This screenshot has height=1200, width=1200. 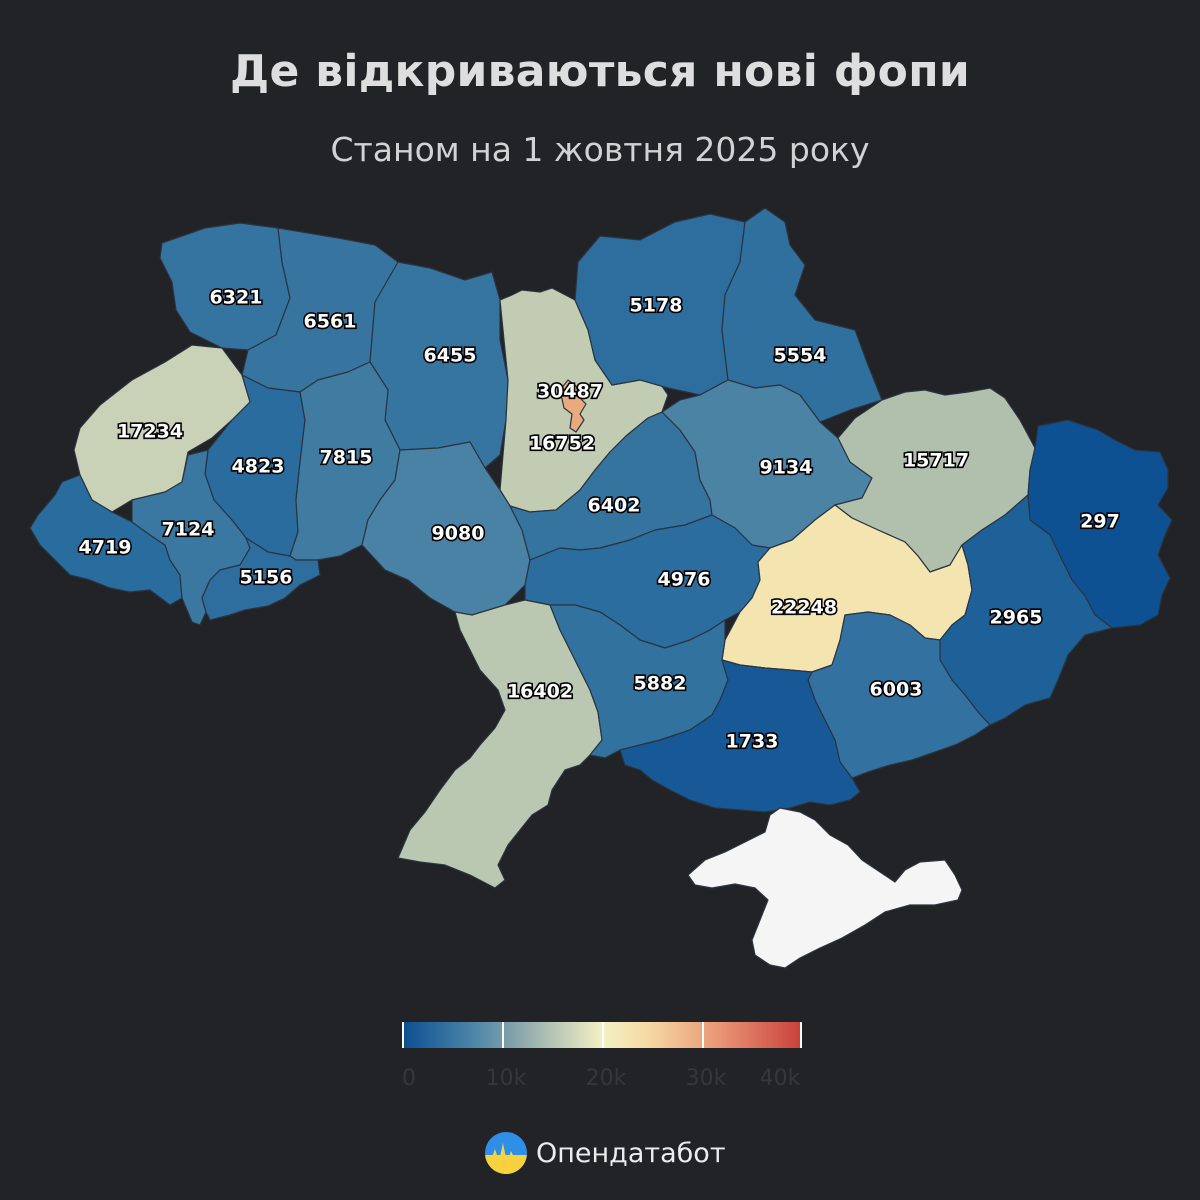 What do you see at coordinates (562, 444) in the screenshot?
I see `region-value-kyiv-oblast: 16752` at bounding box center [562, 444].